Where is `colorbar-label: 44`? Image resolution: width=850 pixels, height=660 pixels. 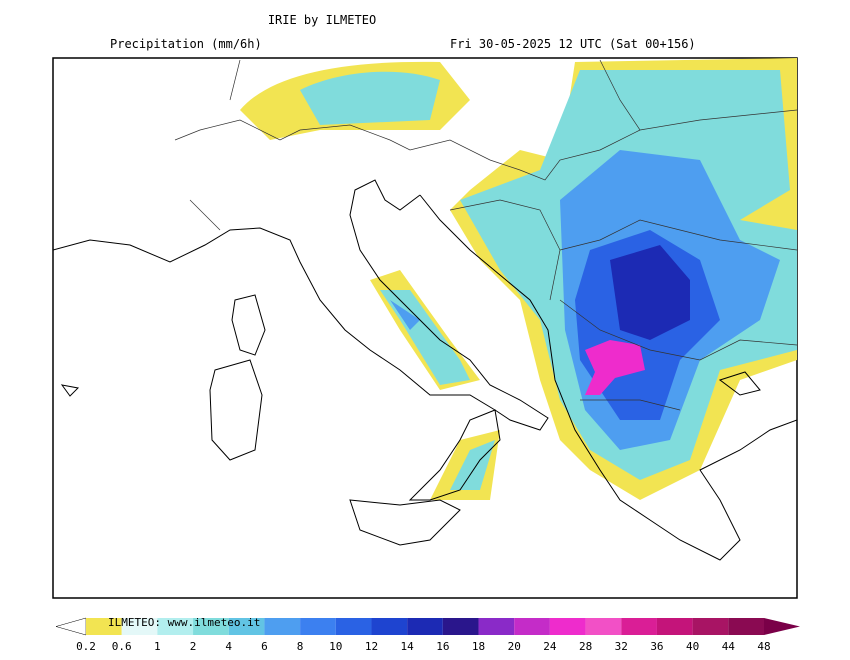 colorbar-label: 44 is located at coordinates (729, 646).